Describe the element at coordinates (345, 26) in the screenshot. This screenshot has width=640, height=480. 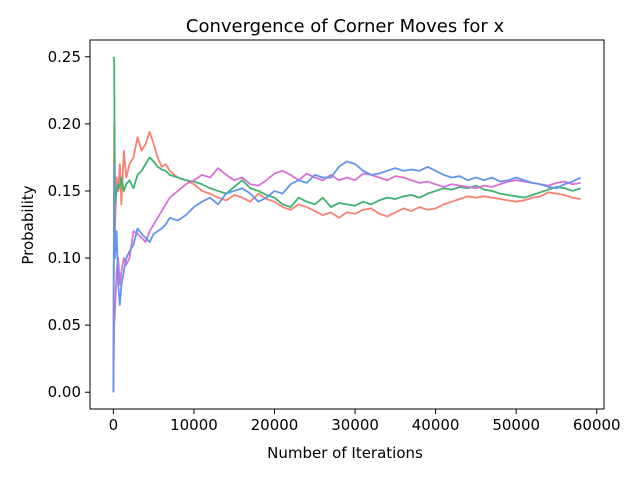
I see `chart-title: Convergence of Corner Moves for x` at that location.